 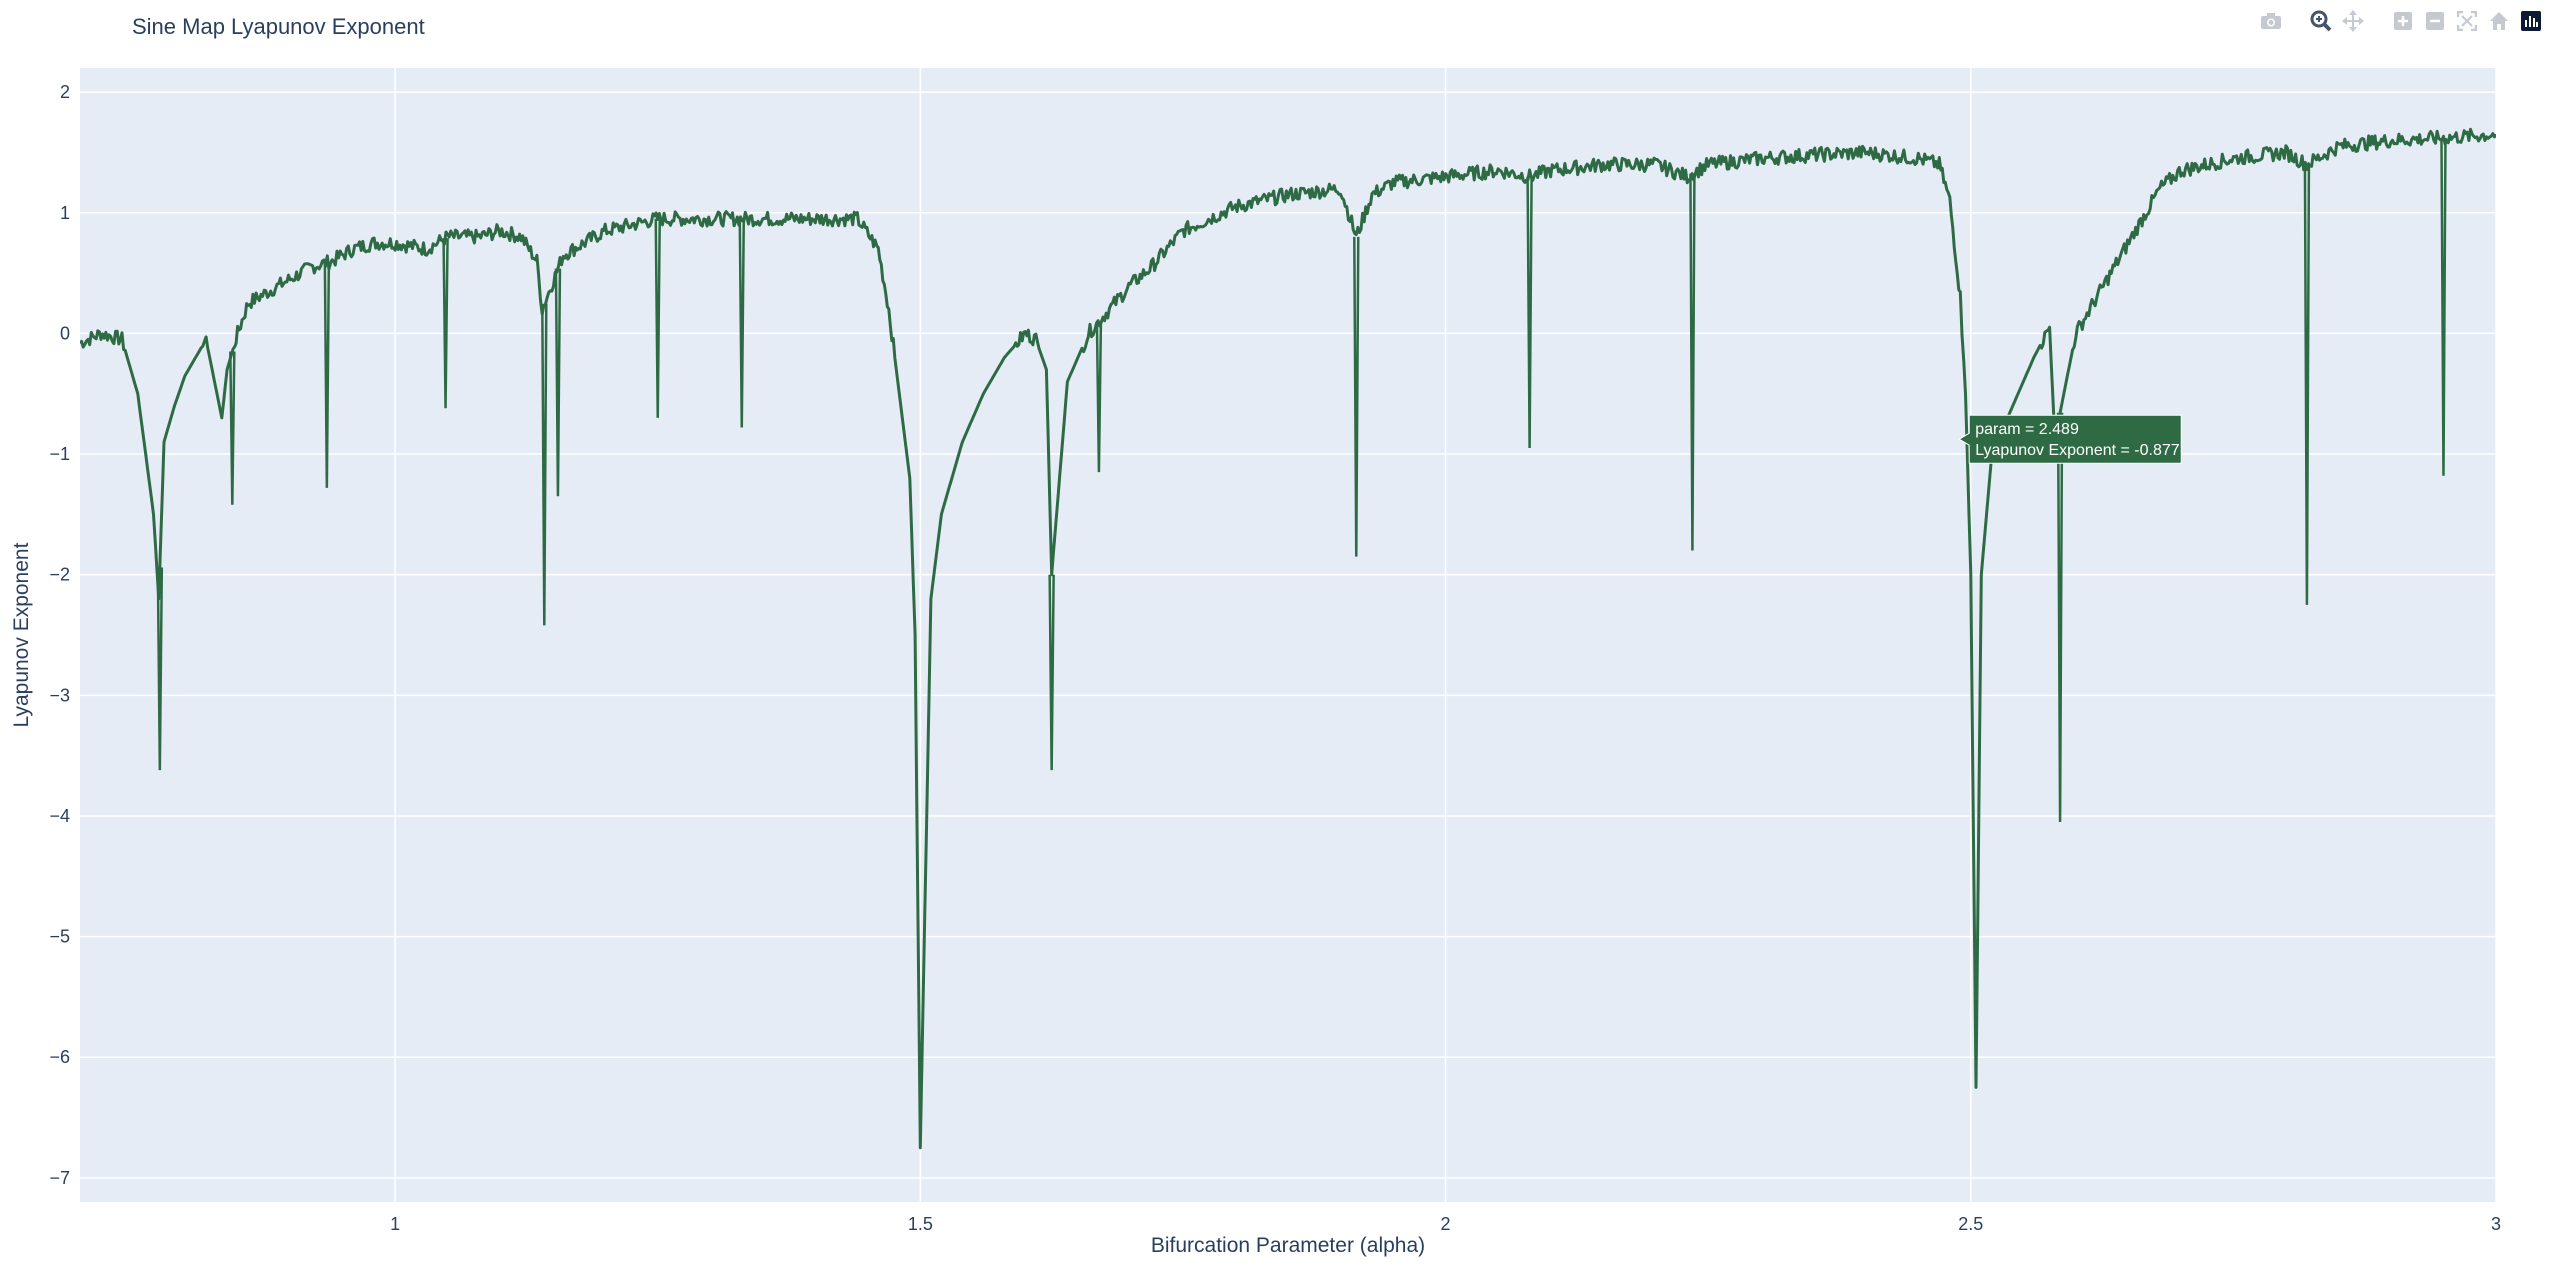 I want to click on x-axis-ticks: 1 1.5 2 2.5 3, so click(x=1445, y=1224).